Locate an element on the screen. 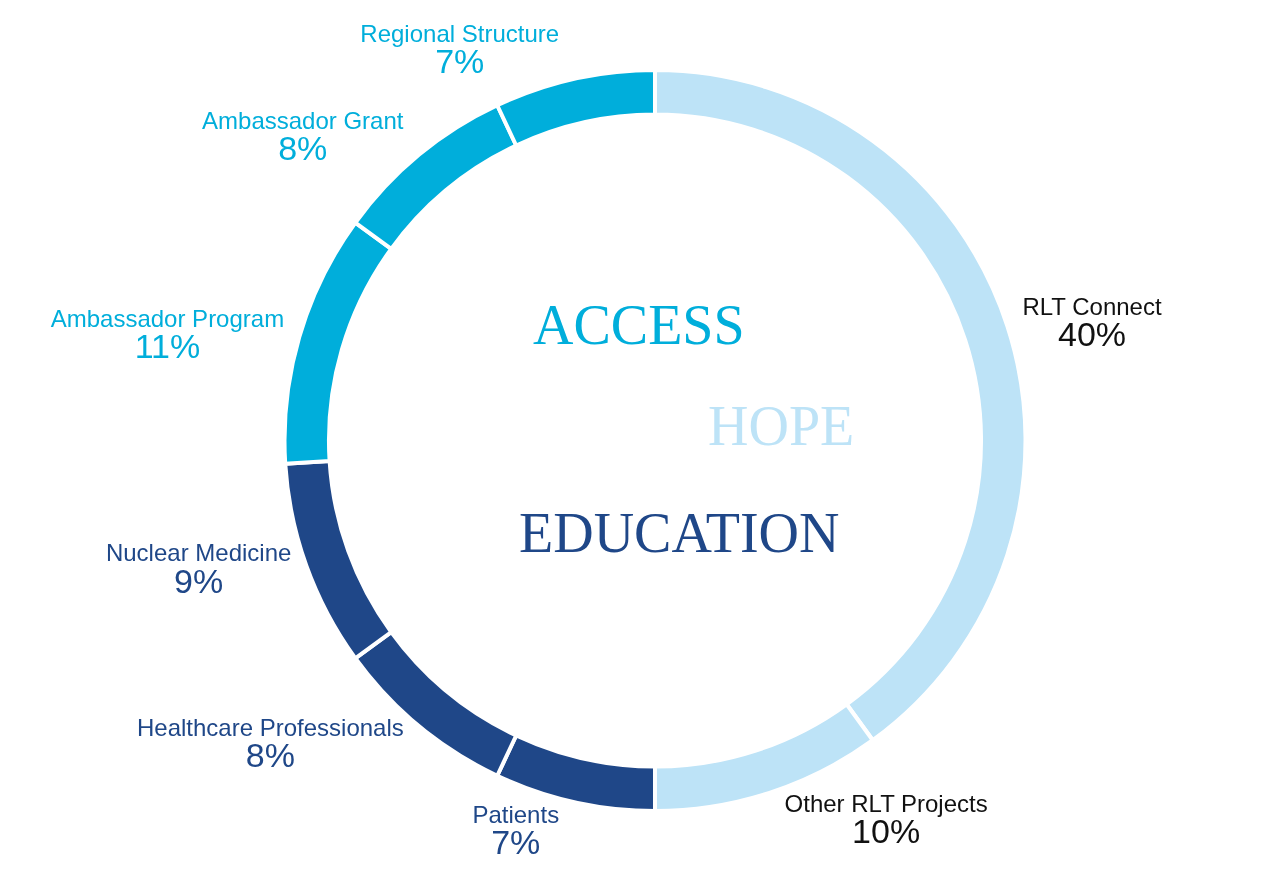  text: EDUCATION is located at coordinates (679, 533).